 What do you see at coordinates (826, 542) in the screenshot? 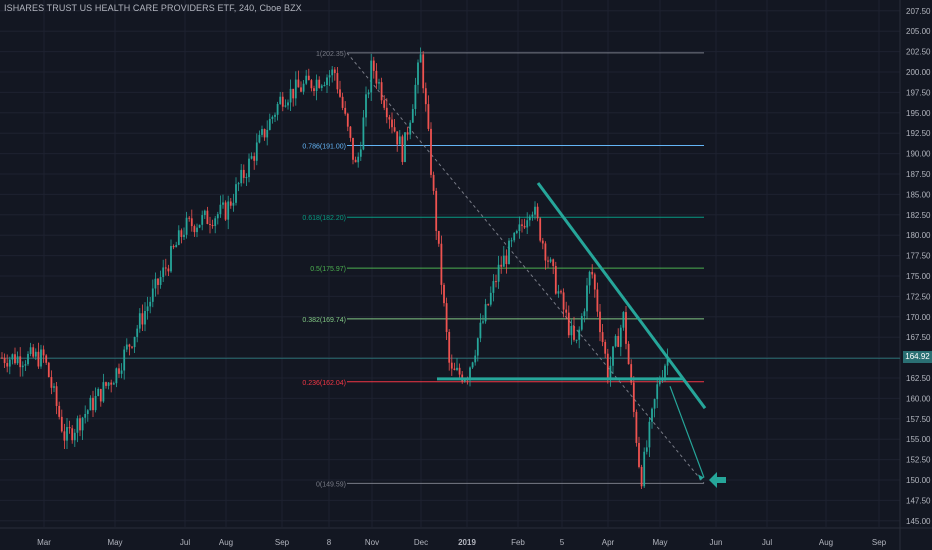
I see `x-tick-label: Aug` at bounding box center [826, 542].